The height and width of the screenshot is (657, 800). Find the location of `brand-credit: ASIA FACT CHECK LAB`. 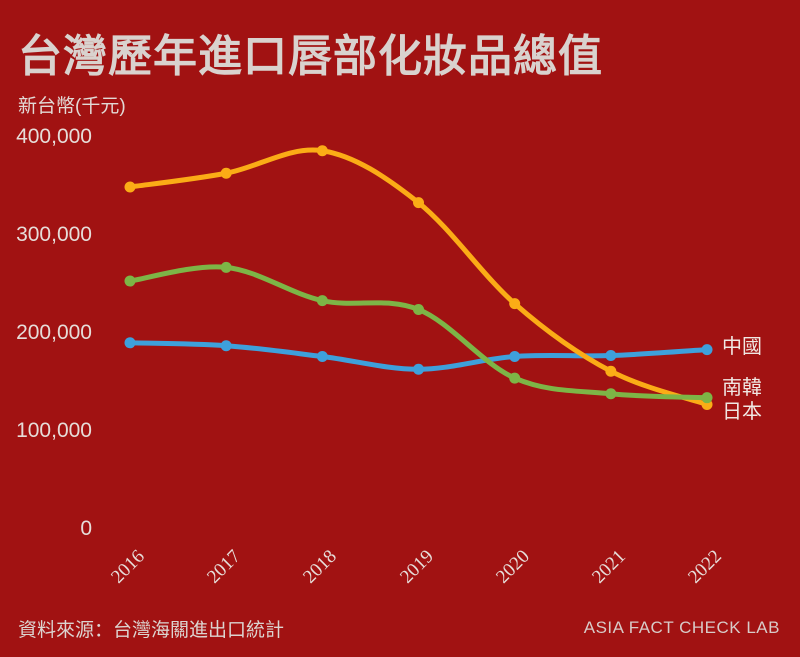

brand-credit: ASIA FACT CHECK LAB is located at coordinates (681, 627).